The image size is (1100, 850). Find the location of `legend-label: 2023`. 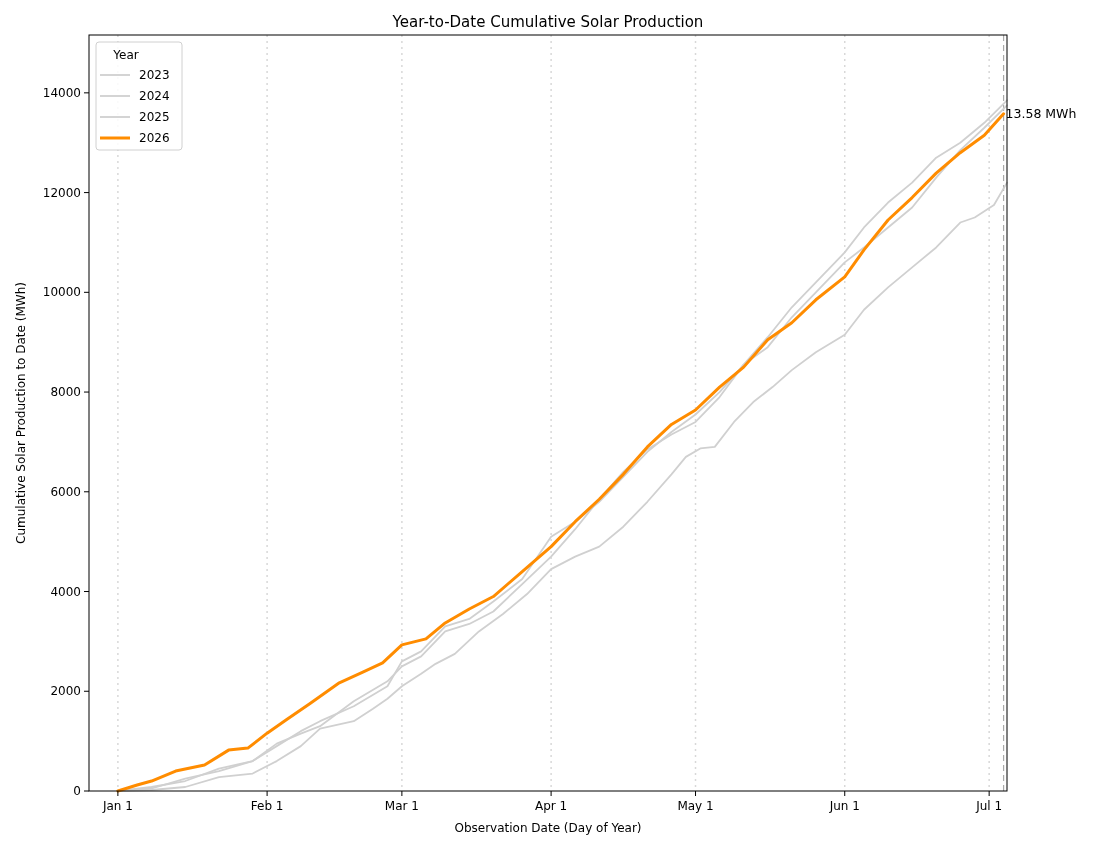

legend-label: 2023 is located at coordinates (154, 75).